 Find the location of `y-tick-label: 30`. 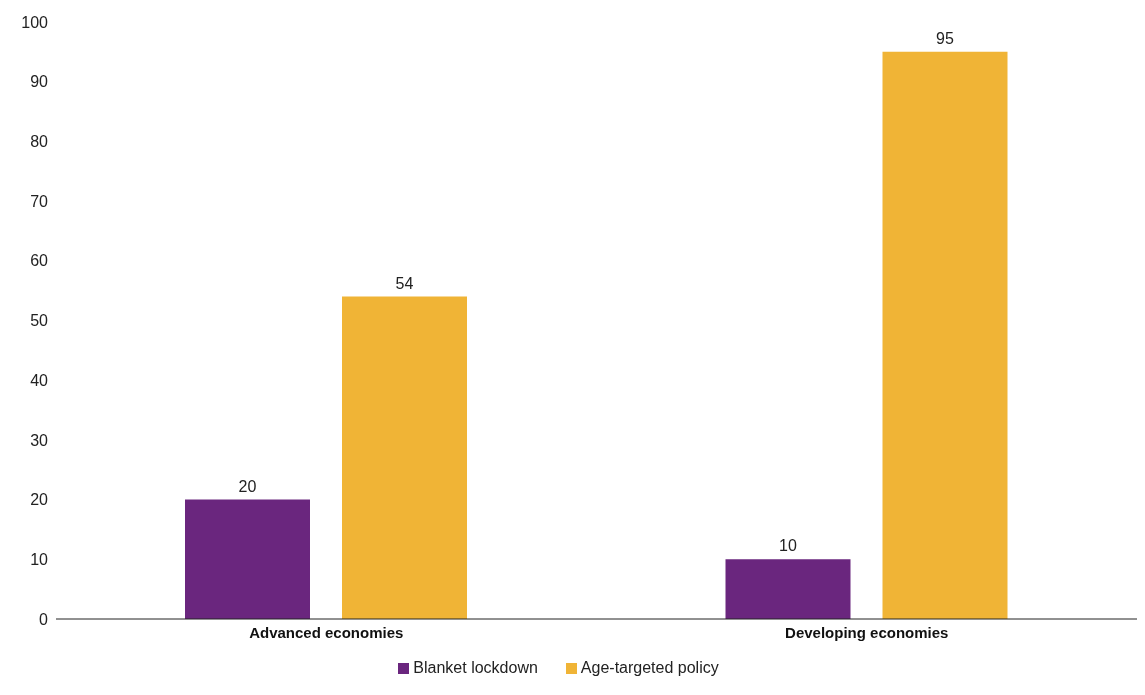

y-tick-label: 30 is located at coordinates (39, 440).